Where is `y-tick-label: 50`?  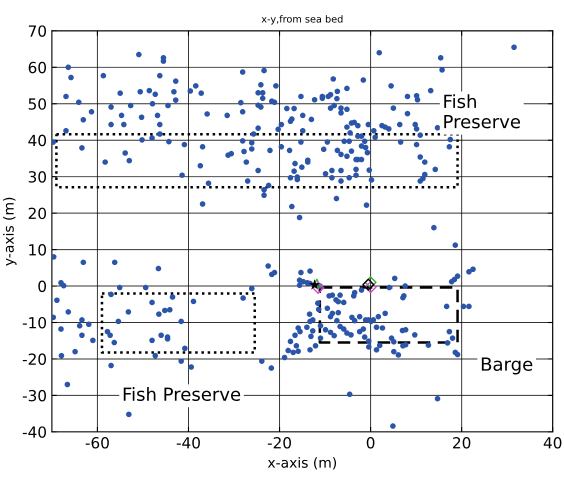
y-tick-label: 50 is located at coordinates (37, 104).